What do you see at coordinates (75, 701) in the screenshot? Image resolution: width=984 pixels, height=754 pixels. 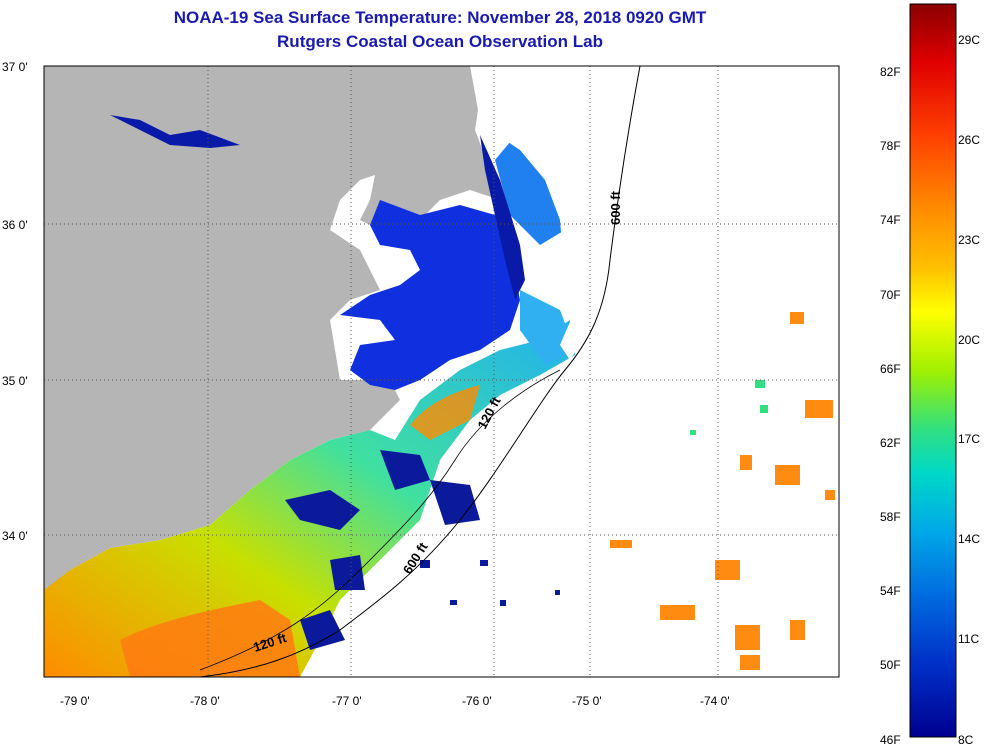 I see `lon-label: -79 0'` at bounding box center [75, 701].